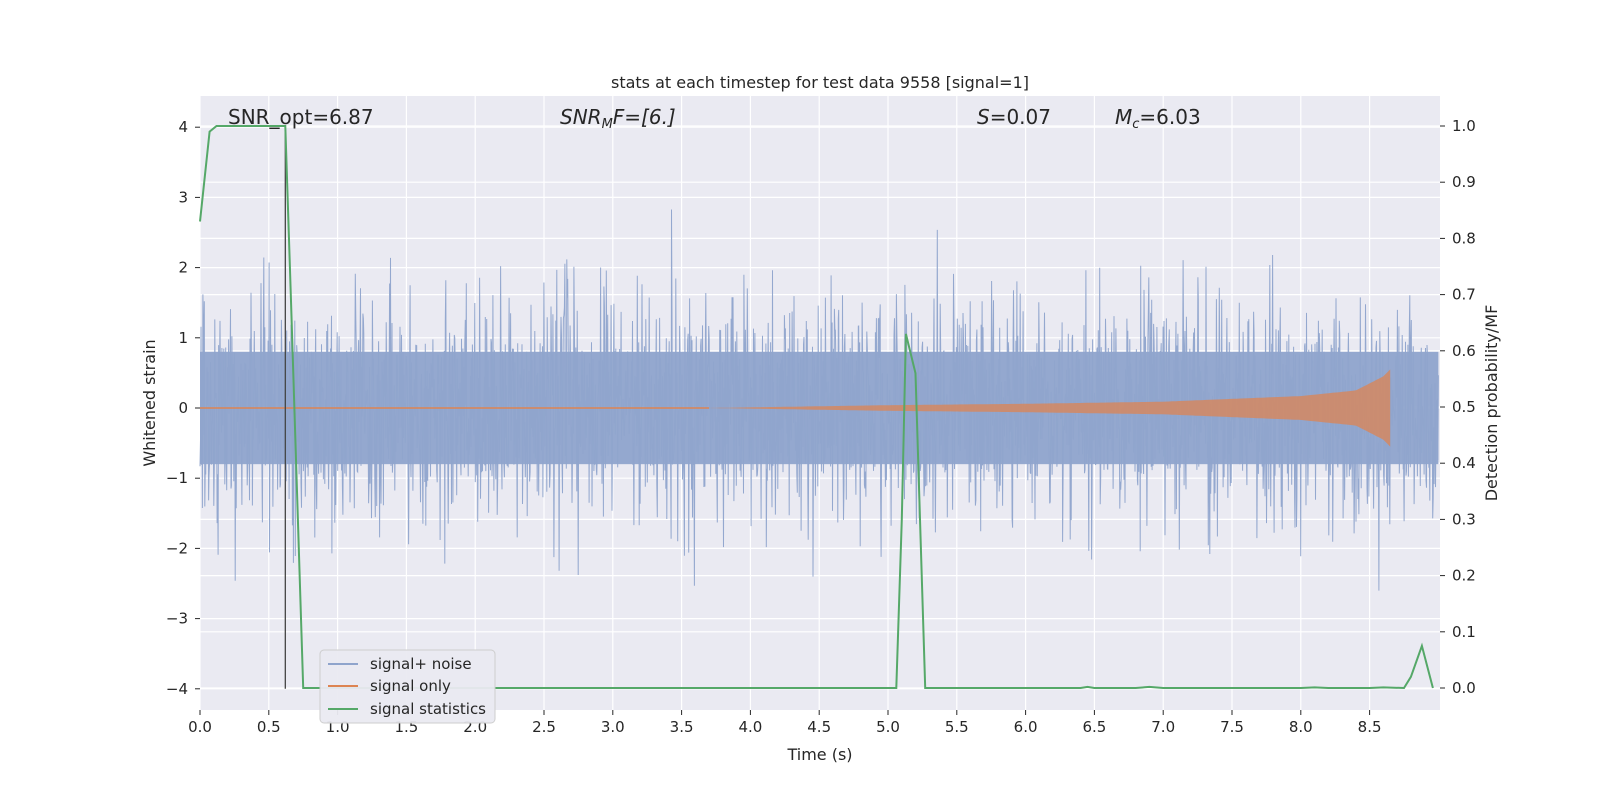  What do you see at coordinates (1301, 727) in the screenshot?
I see `x-tick-label: 8.0` at bounding box center [1301, 727].